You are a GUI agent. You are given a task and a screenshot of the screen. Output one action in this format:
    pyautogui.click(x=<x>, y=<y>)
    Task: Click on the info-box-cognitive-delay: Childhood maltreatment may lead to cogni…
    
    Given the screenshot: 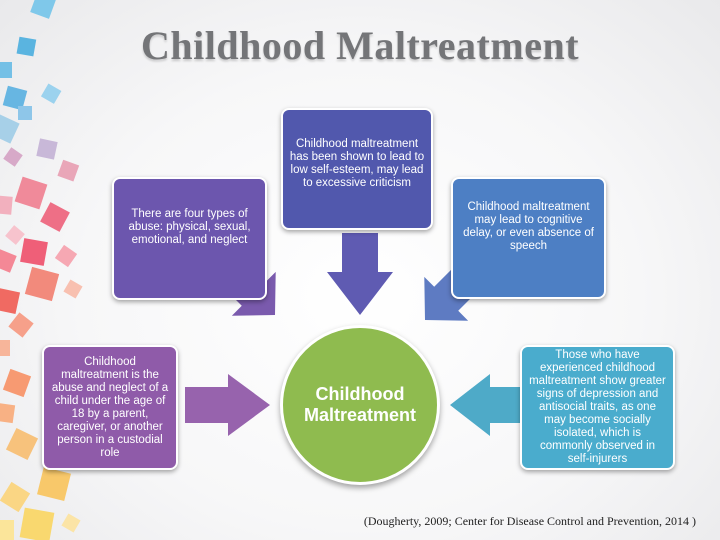 What is the action you would take?
    pyautogui.click(x=528, y=238)
    